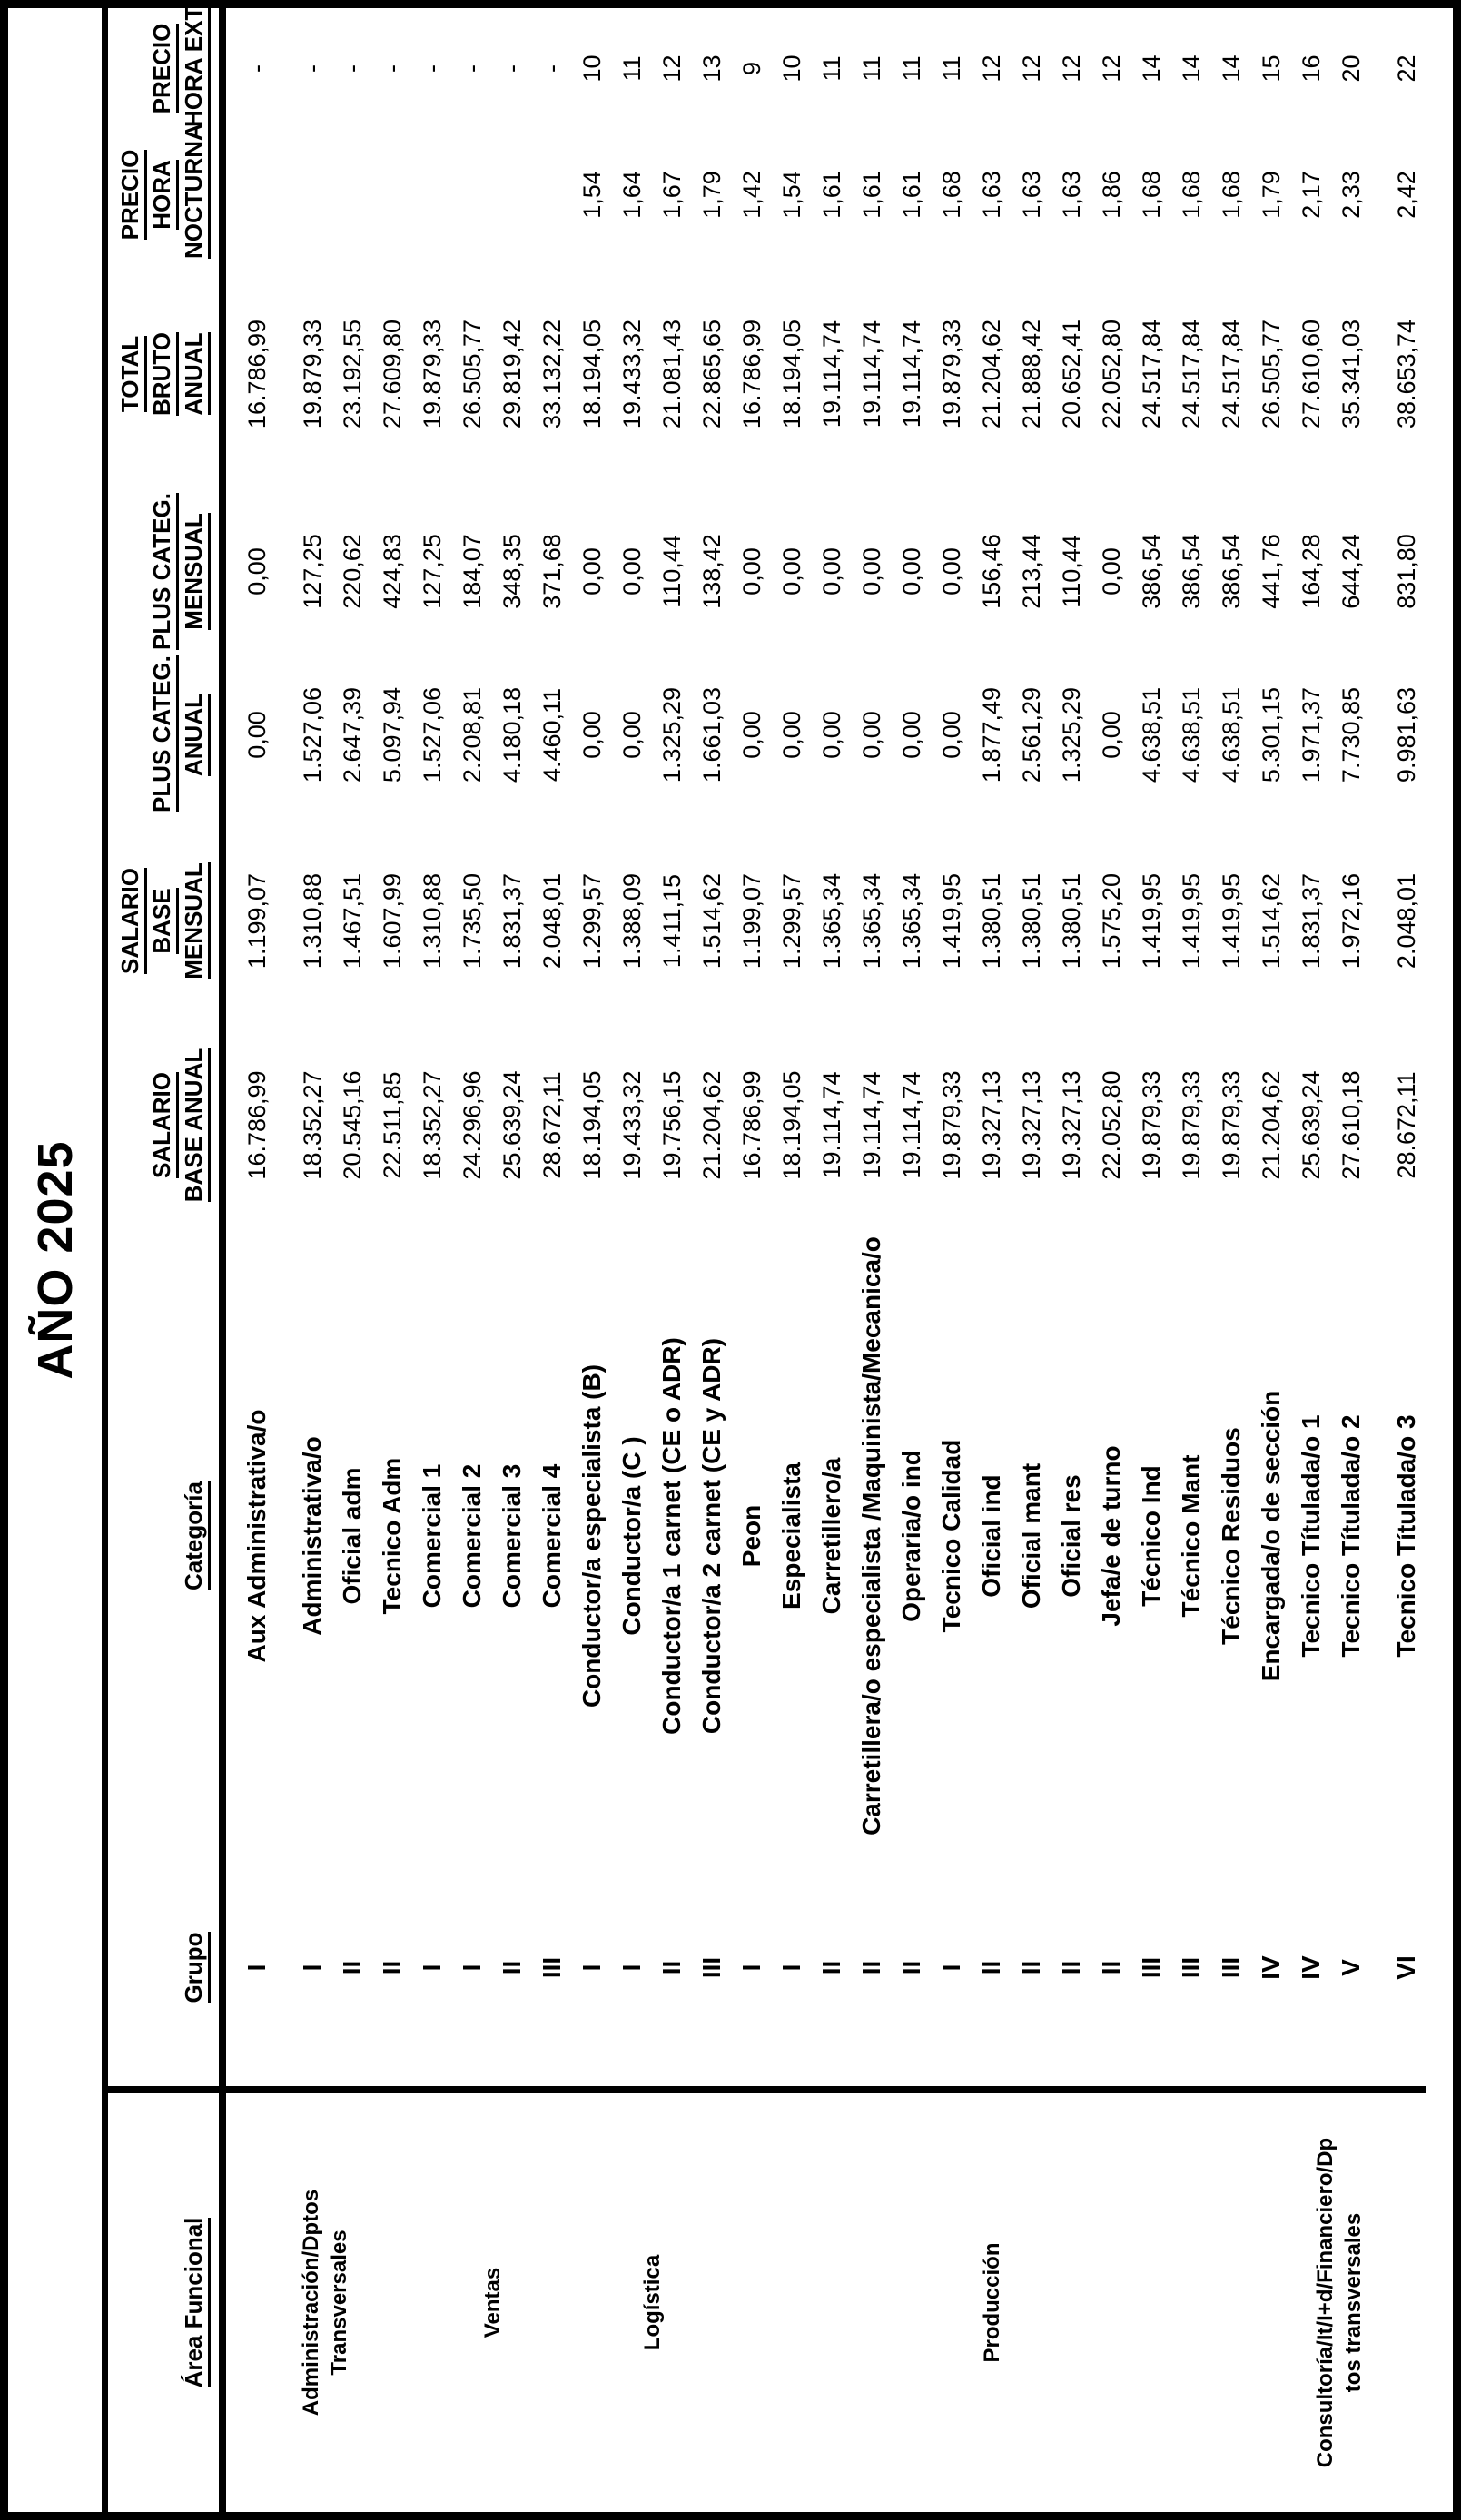 The width and height of the screenshot is (1461, 2520). What do you see at coordinates (352, 374) in the screenshot?
I see `cell-total-bruto-anual: 23.192,55` at bounding box center [352, 374].